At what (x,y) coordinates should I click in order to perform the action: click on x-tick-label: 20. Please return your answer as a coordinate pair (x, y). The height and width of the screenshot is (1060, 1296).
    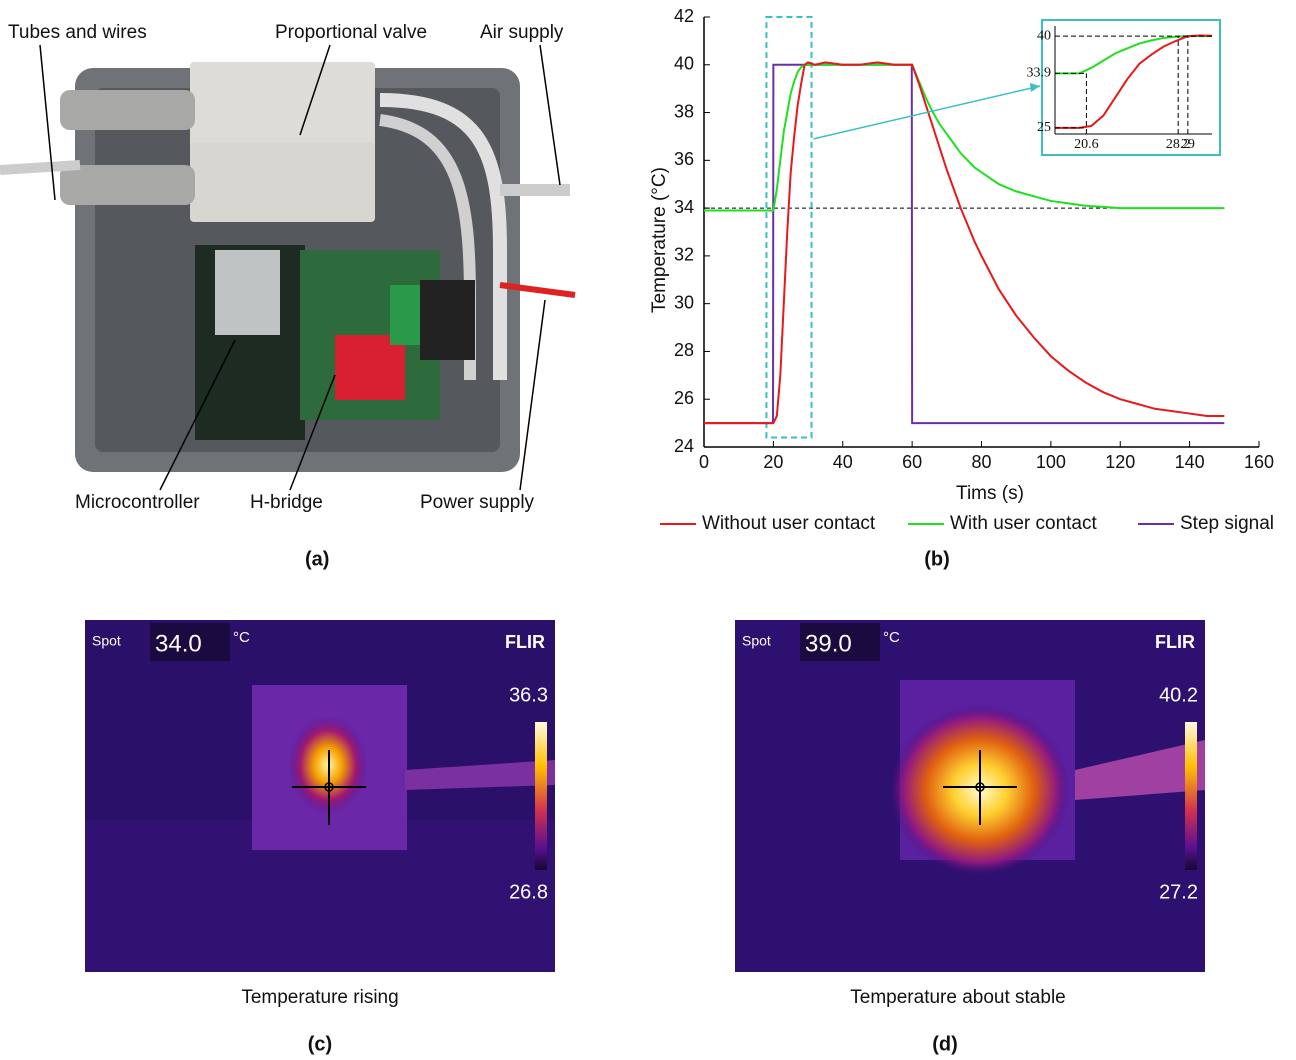
    Looking at the image, I should click on (773, 462).